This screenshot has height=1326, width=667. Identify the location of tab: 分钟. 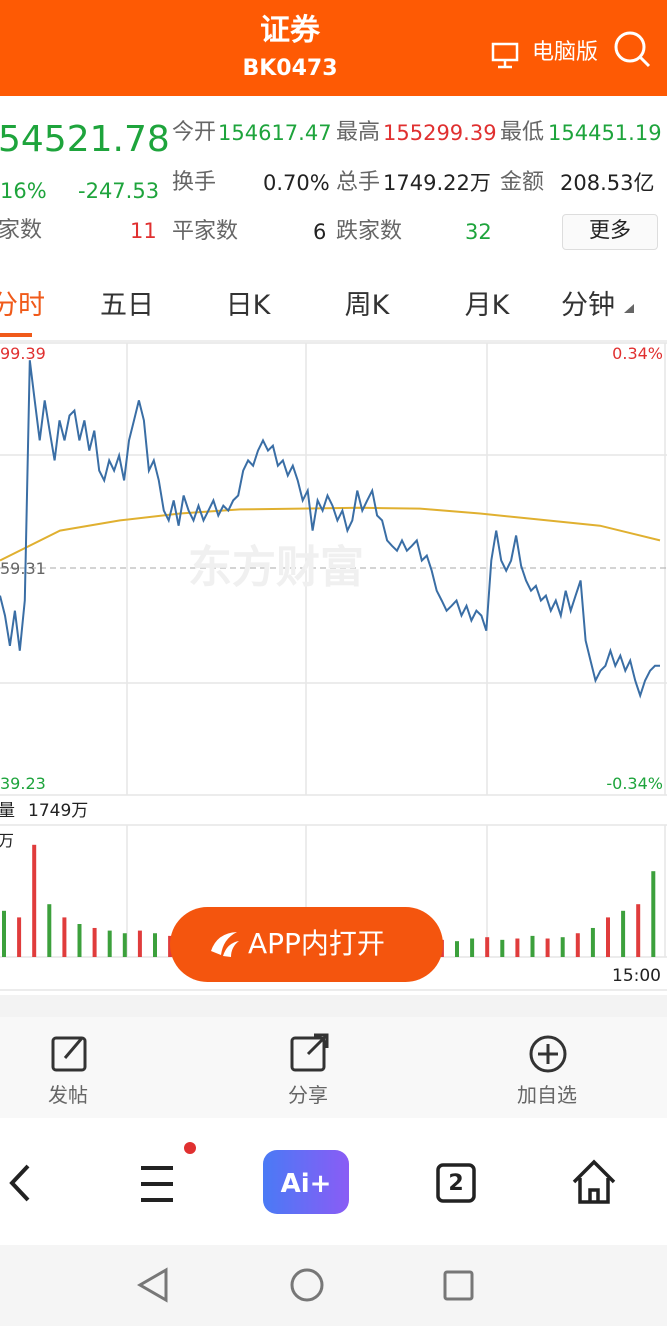
(588, 305).